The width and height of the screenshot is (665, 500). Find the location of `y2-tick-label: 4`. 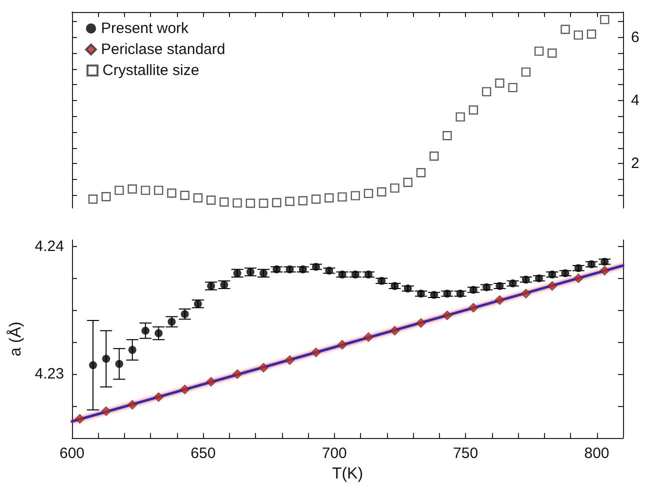

y2-tick-label: 4 is located at coordinates (635, 101).